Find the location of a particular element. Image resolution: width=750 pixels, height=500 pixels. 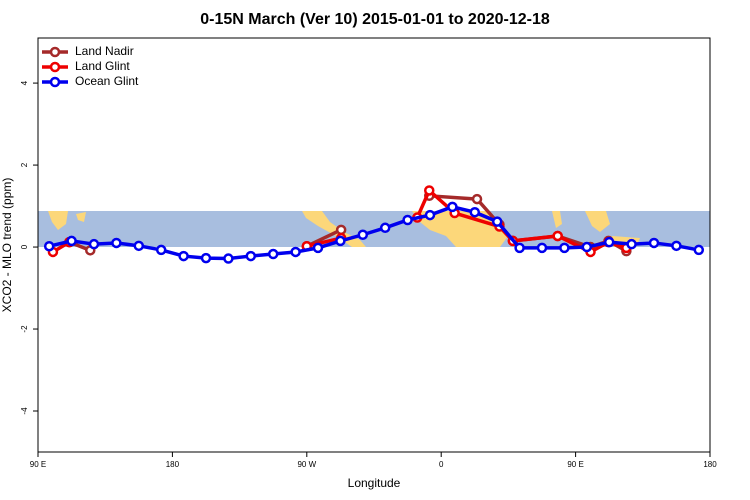

y-axis-label: XCO2 - MLO trend (ppm) is located at coordinates (7, 245).